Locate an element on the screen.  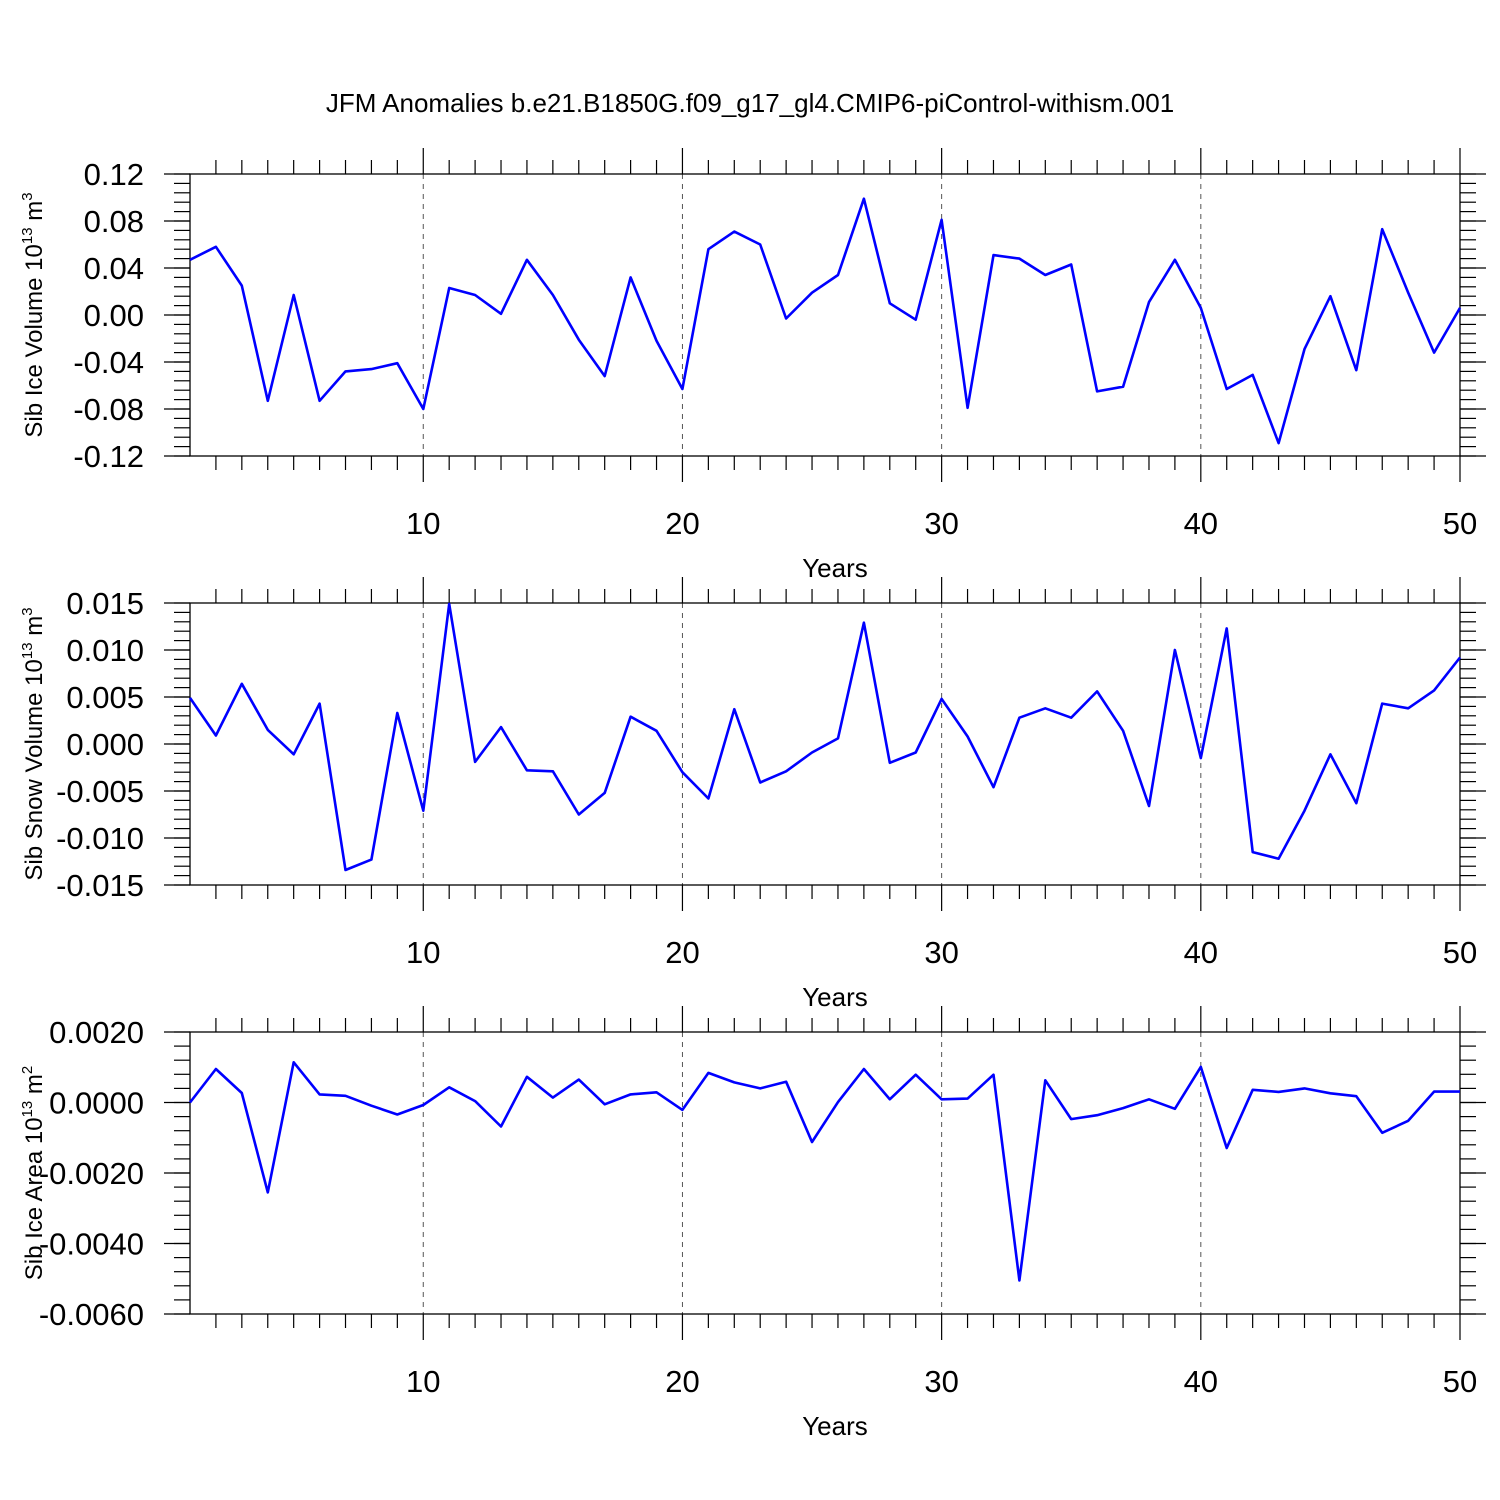
y-tick-label: -0.08 is located at coordinates (108, 409).